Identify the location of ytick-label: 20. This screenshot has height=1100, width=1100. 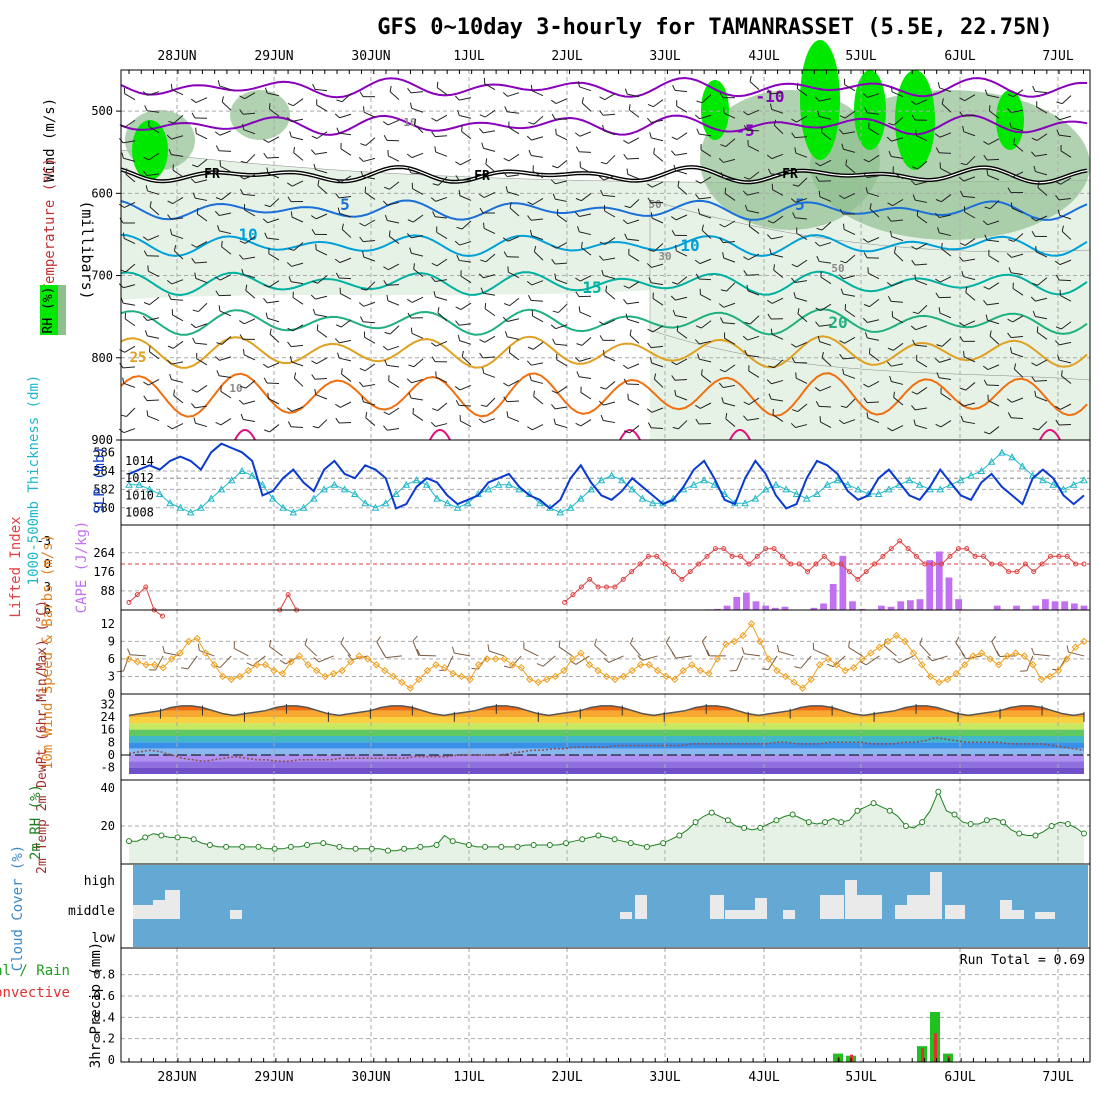
(108, 826).